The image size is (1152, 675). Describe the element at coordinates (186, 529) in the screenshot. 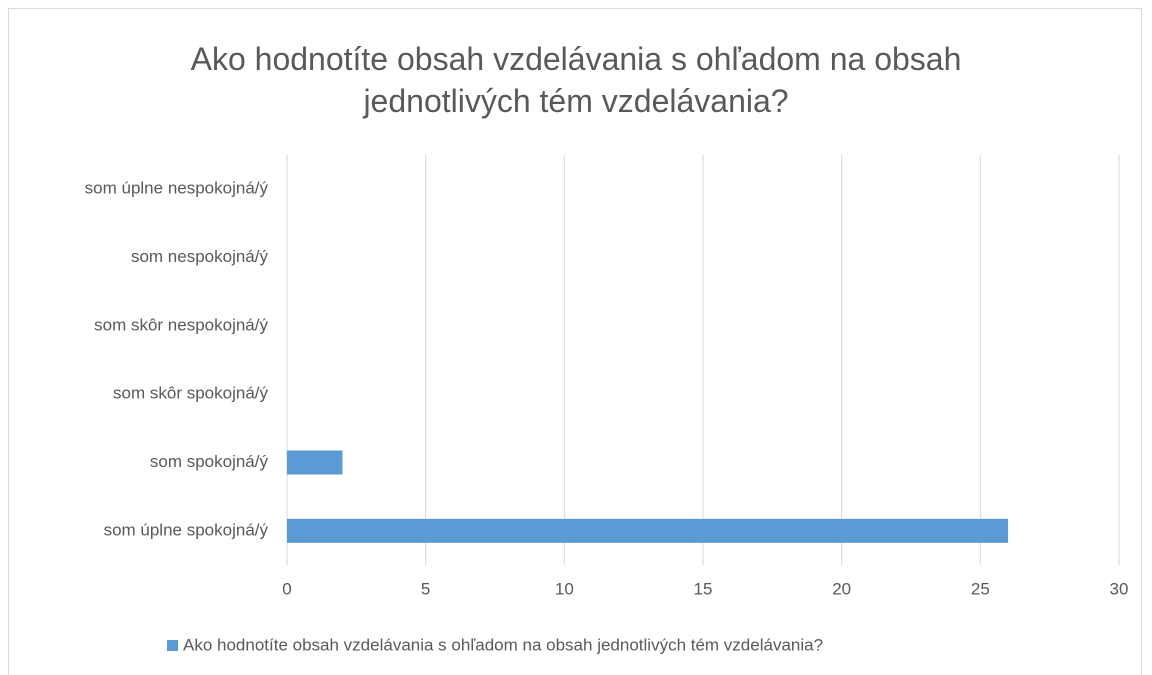

I see `y-tick-label: som úplne spokojná/ý` at that location.